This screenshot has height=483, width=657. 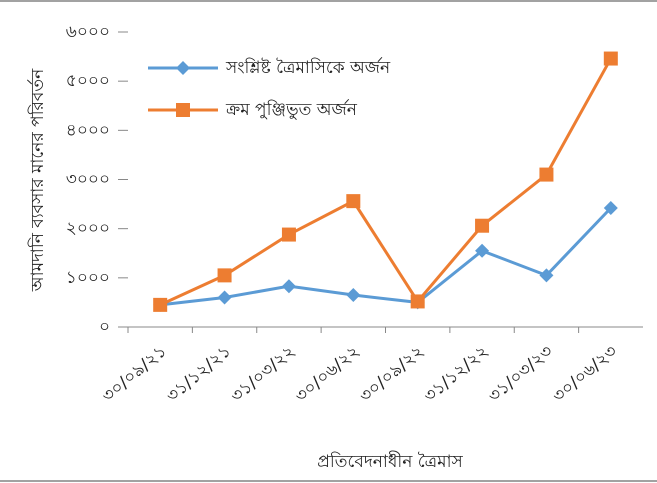 I want to click on y-axis-label: আমদানি ব্যবসার মানের পরিবর্তন, so click(x=37, y=180).